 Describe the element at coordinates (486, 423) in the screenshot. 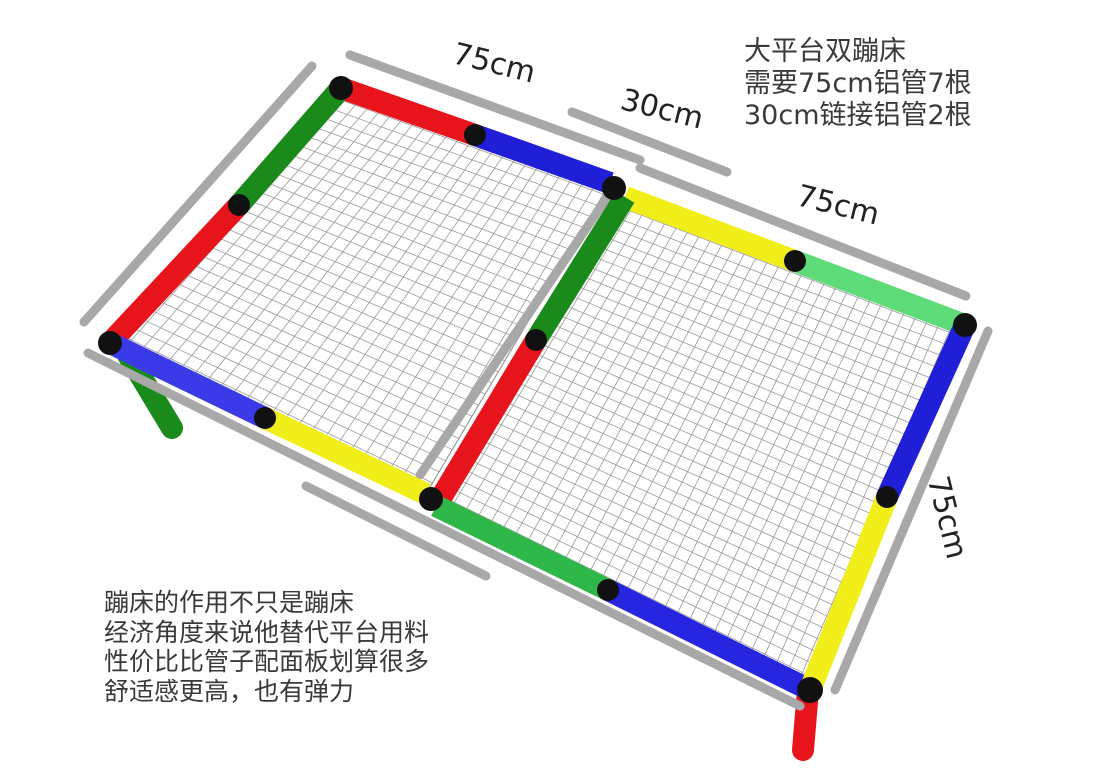

I see `tube-mid-red` at that location.